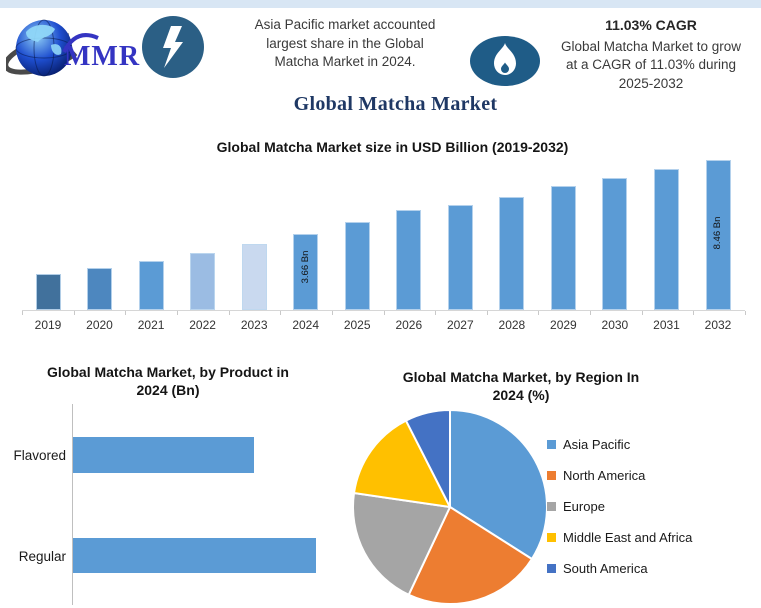 The height and width of the screenshot is (608, 761). Describe the element at coordinates (409, 325) in the screenshot. I see `x-axis-label-2026: 2026` at that location.